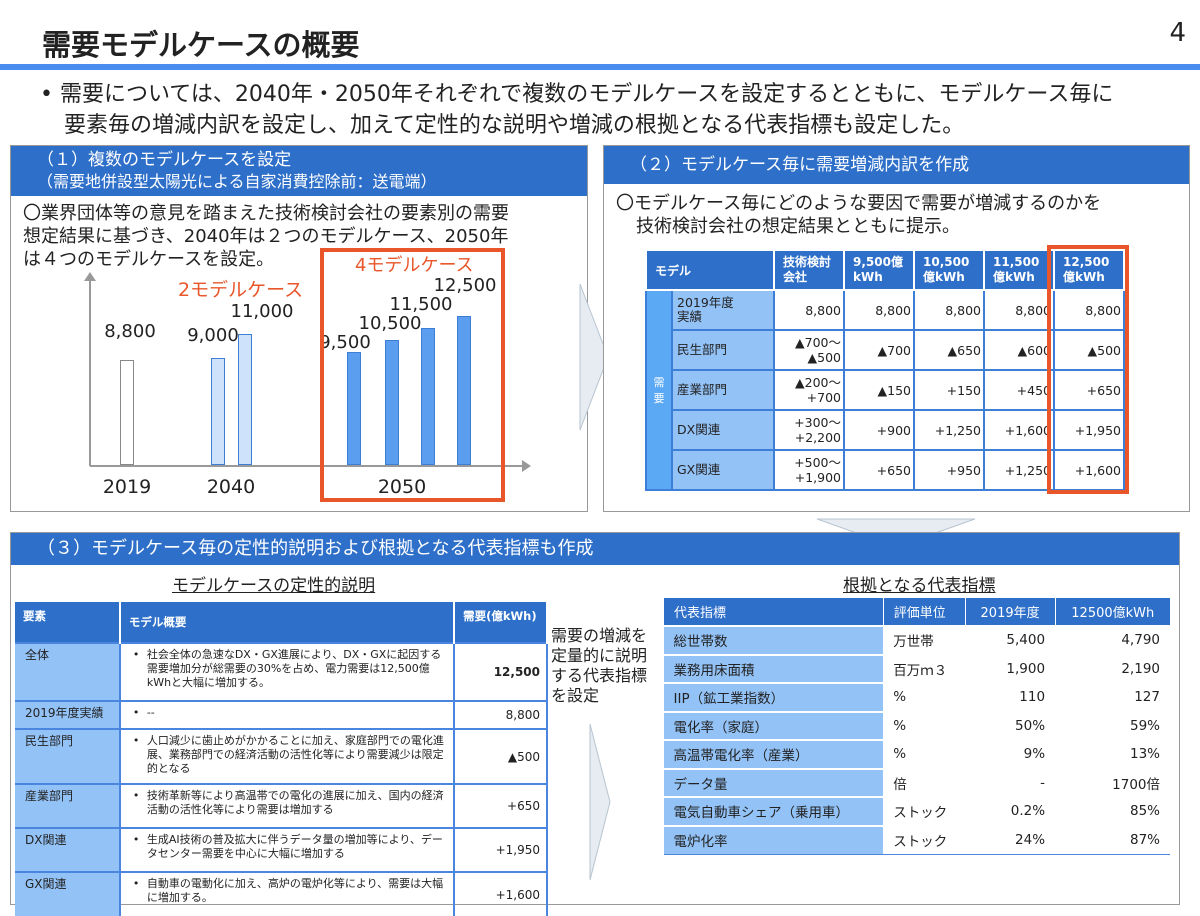 This screenshot has width=1200, height=916. What do you see at coordinates (201, 45) in the screenshot?
I see `page-title: 需要モデルケースの概要` at bounding box center [201, 45].